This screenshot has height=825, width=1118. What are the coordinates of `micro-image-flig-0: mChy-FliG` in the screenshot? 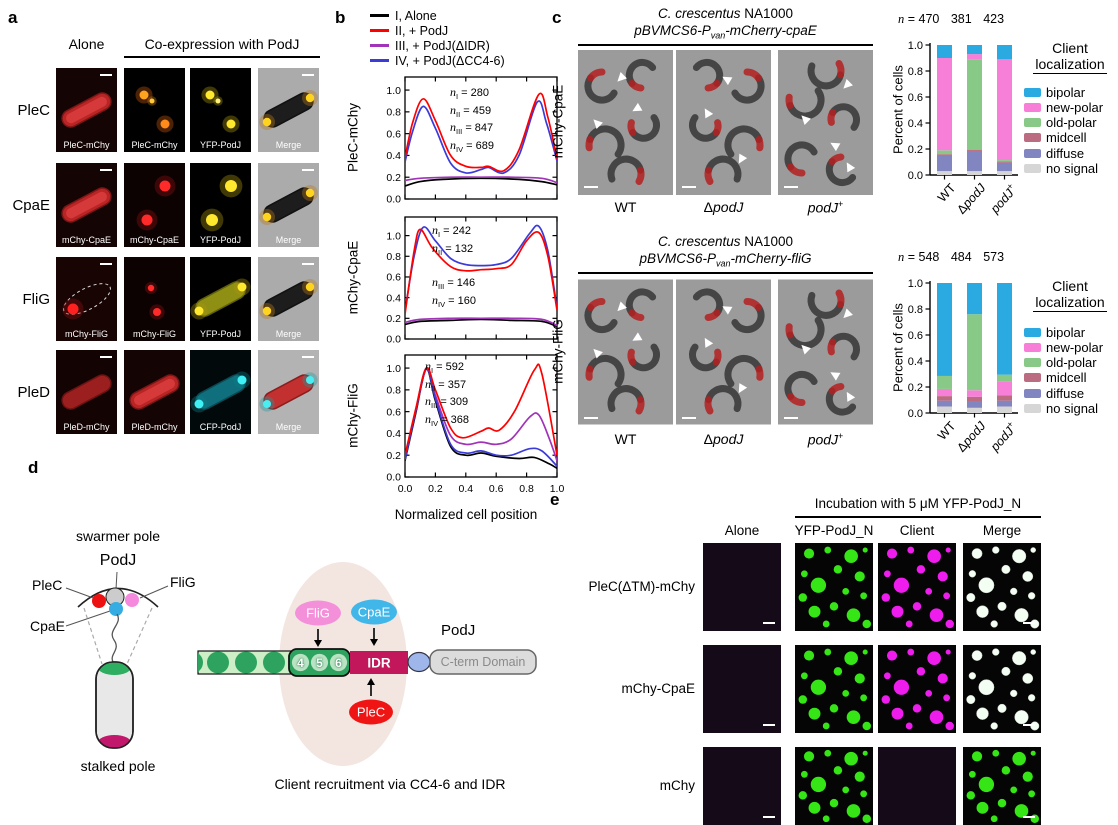 It's located at (86, 299).